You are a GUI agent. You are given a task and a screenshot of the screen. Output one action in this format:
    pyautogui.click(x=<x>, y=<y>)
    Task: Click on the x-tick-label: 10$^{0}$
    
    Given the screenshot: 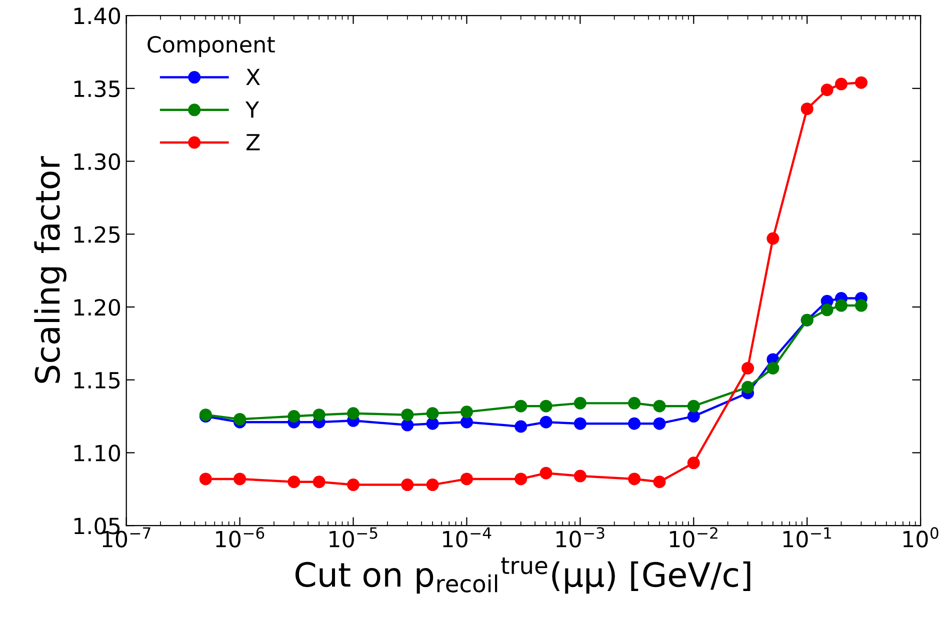 What is the action you would take?
    pyautogui.click(x=920, y=537)
    